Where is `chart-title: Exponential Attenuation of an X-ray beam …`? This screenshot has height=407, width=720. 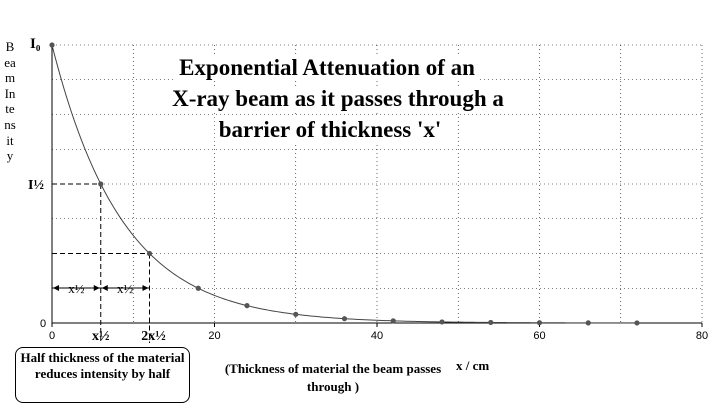 chart-title: Exponential Attenuation of an X-ray beam … is located at coordinates (338, 98).